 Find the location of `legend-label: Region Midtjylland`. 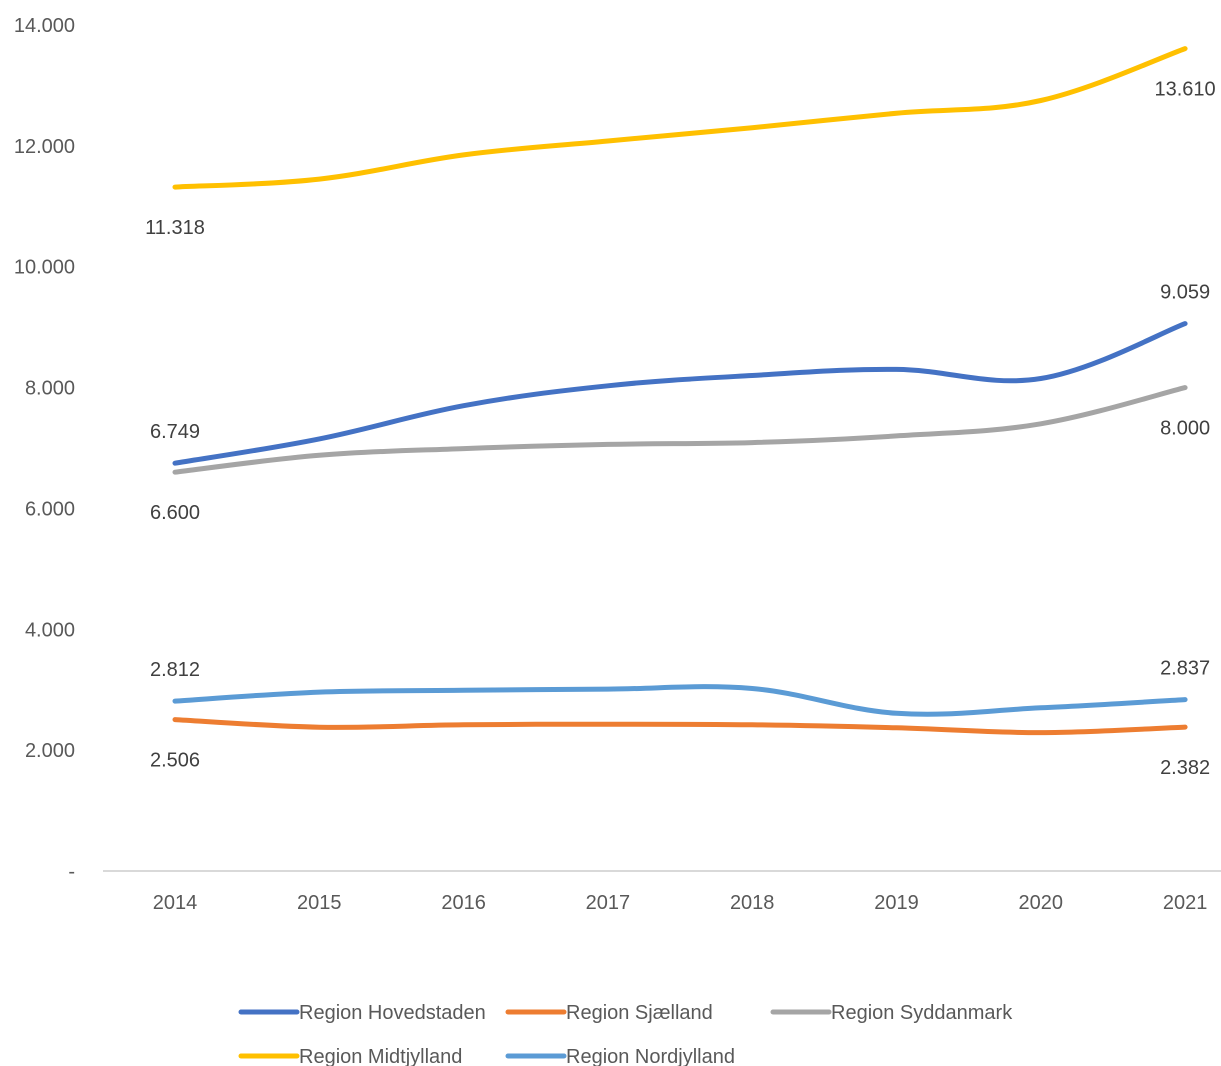

legend-label: Region Midtjylland is located at coordinates (380, 1056).